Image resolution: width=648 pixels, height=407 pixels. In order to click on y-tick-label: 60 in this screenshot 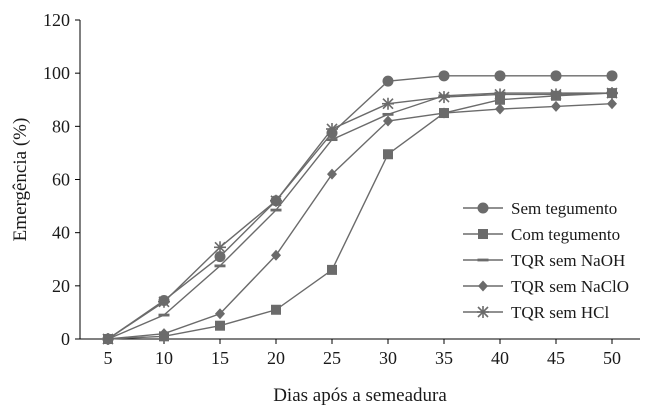, I will do `click(61, 180)`.